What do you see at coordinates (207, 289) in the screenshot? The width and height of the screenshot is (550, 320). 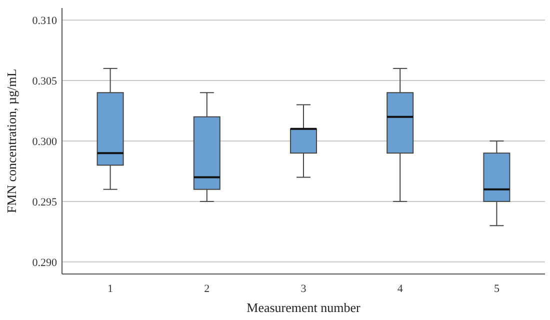 I see `x-tick-label: 2` at bounding box center [207, 289].